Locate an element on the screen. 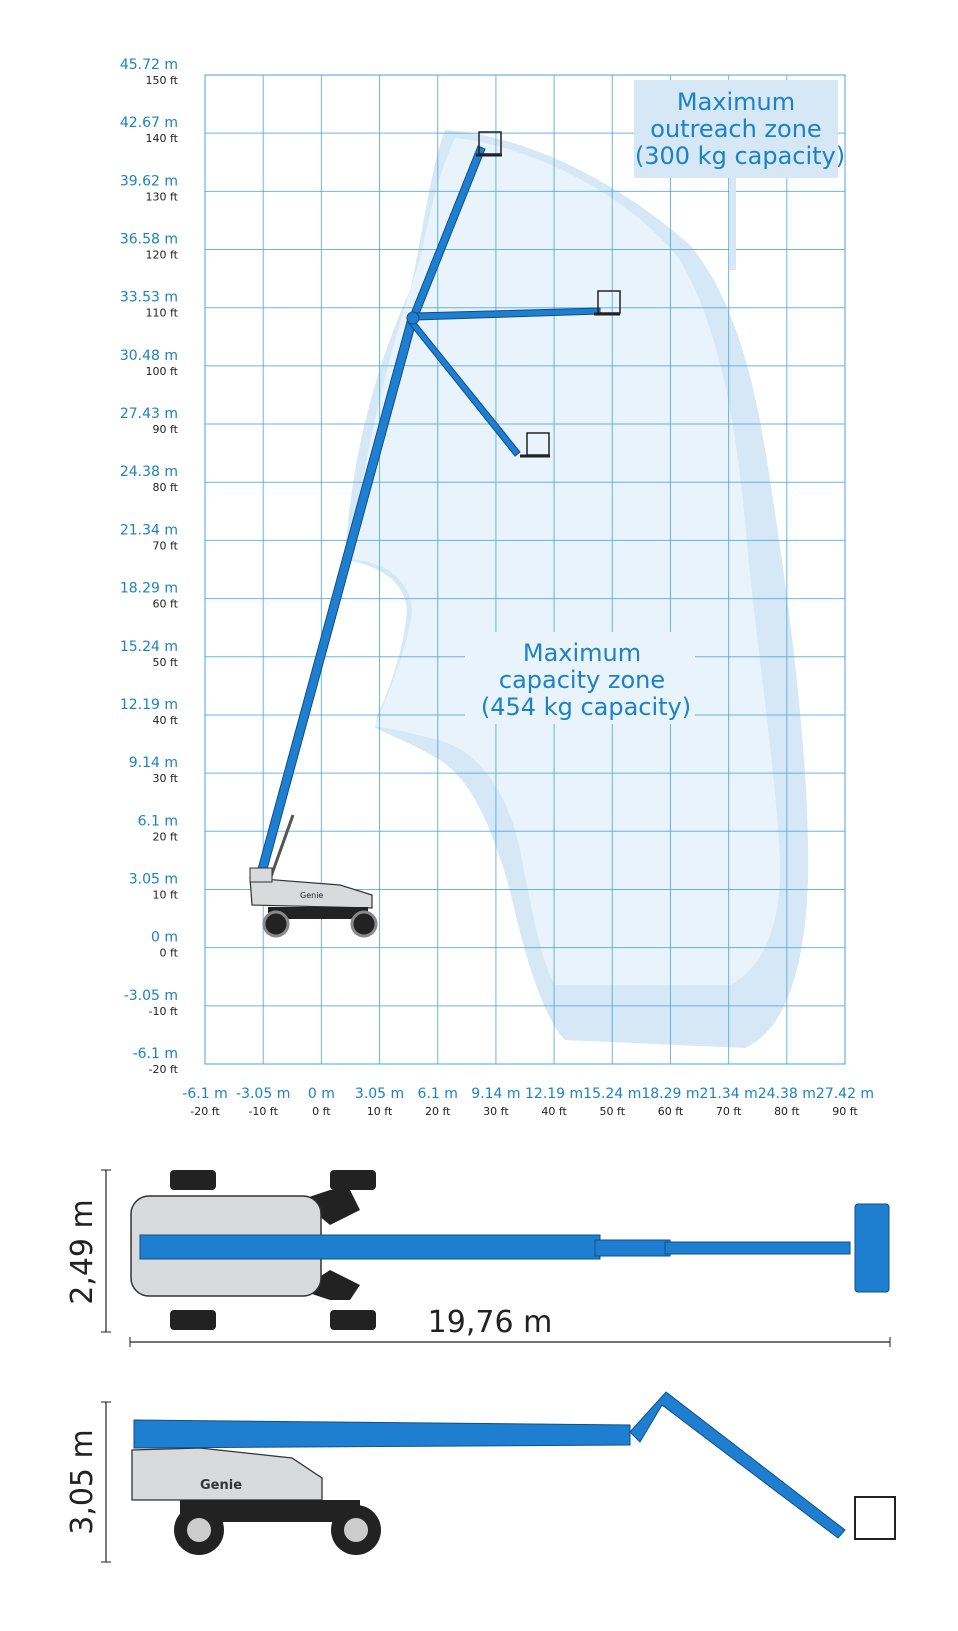 The width and height of the screenshot is (958, 1631). side-wheel-front-hub is located at coordinates (199, 1530).